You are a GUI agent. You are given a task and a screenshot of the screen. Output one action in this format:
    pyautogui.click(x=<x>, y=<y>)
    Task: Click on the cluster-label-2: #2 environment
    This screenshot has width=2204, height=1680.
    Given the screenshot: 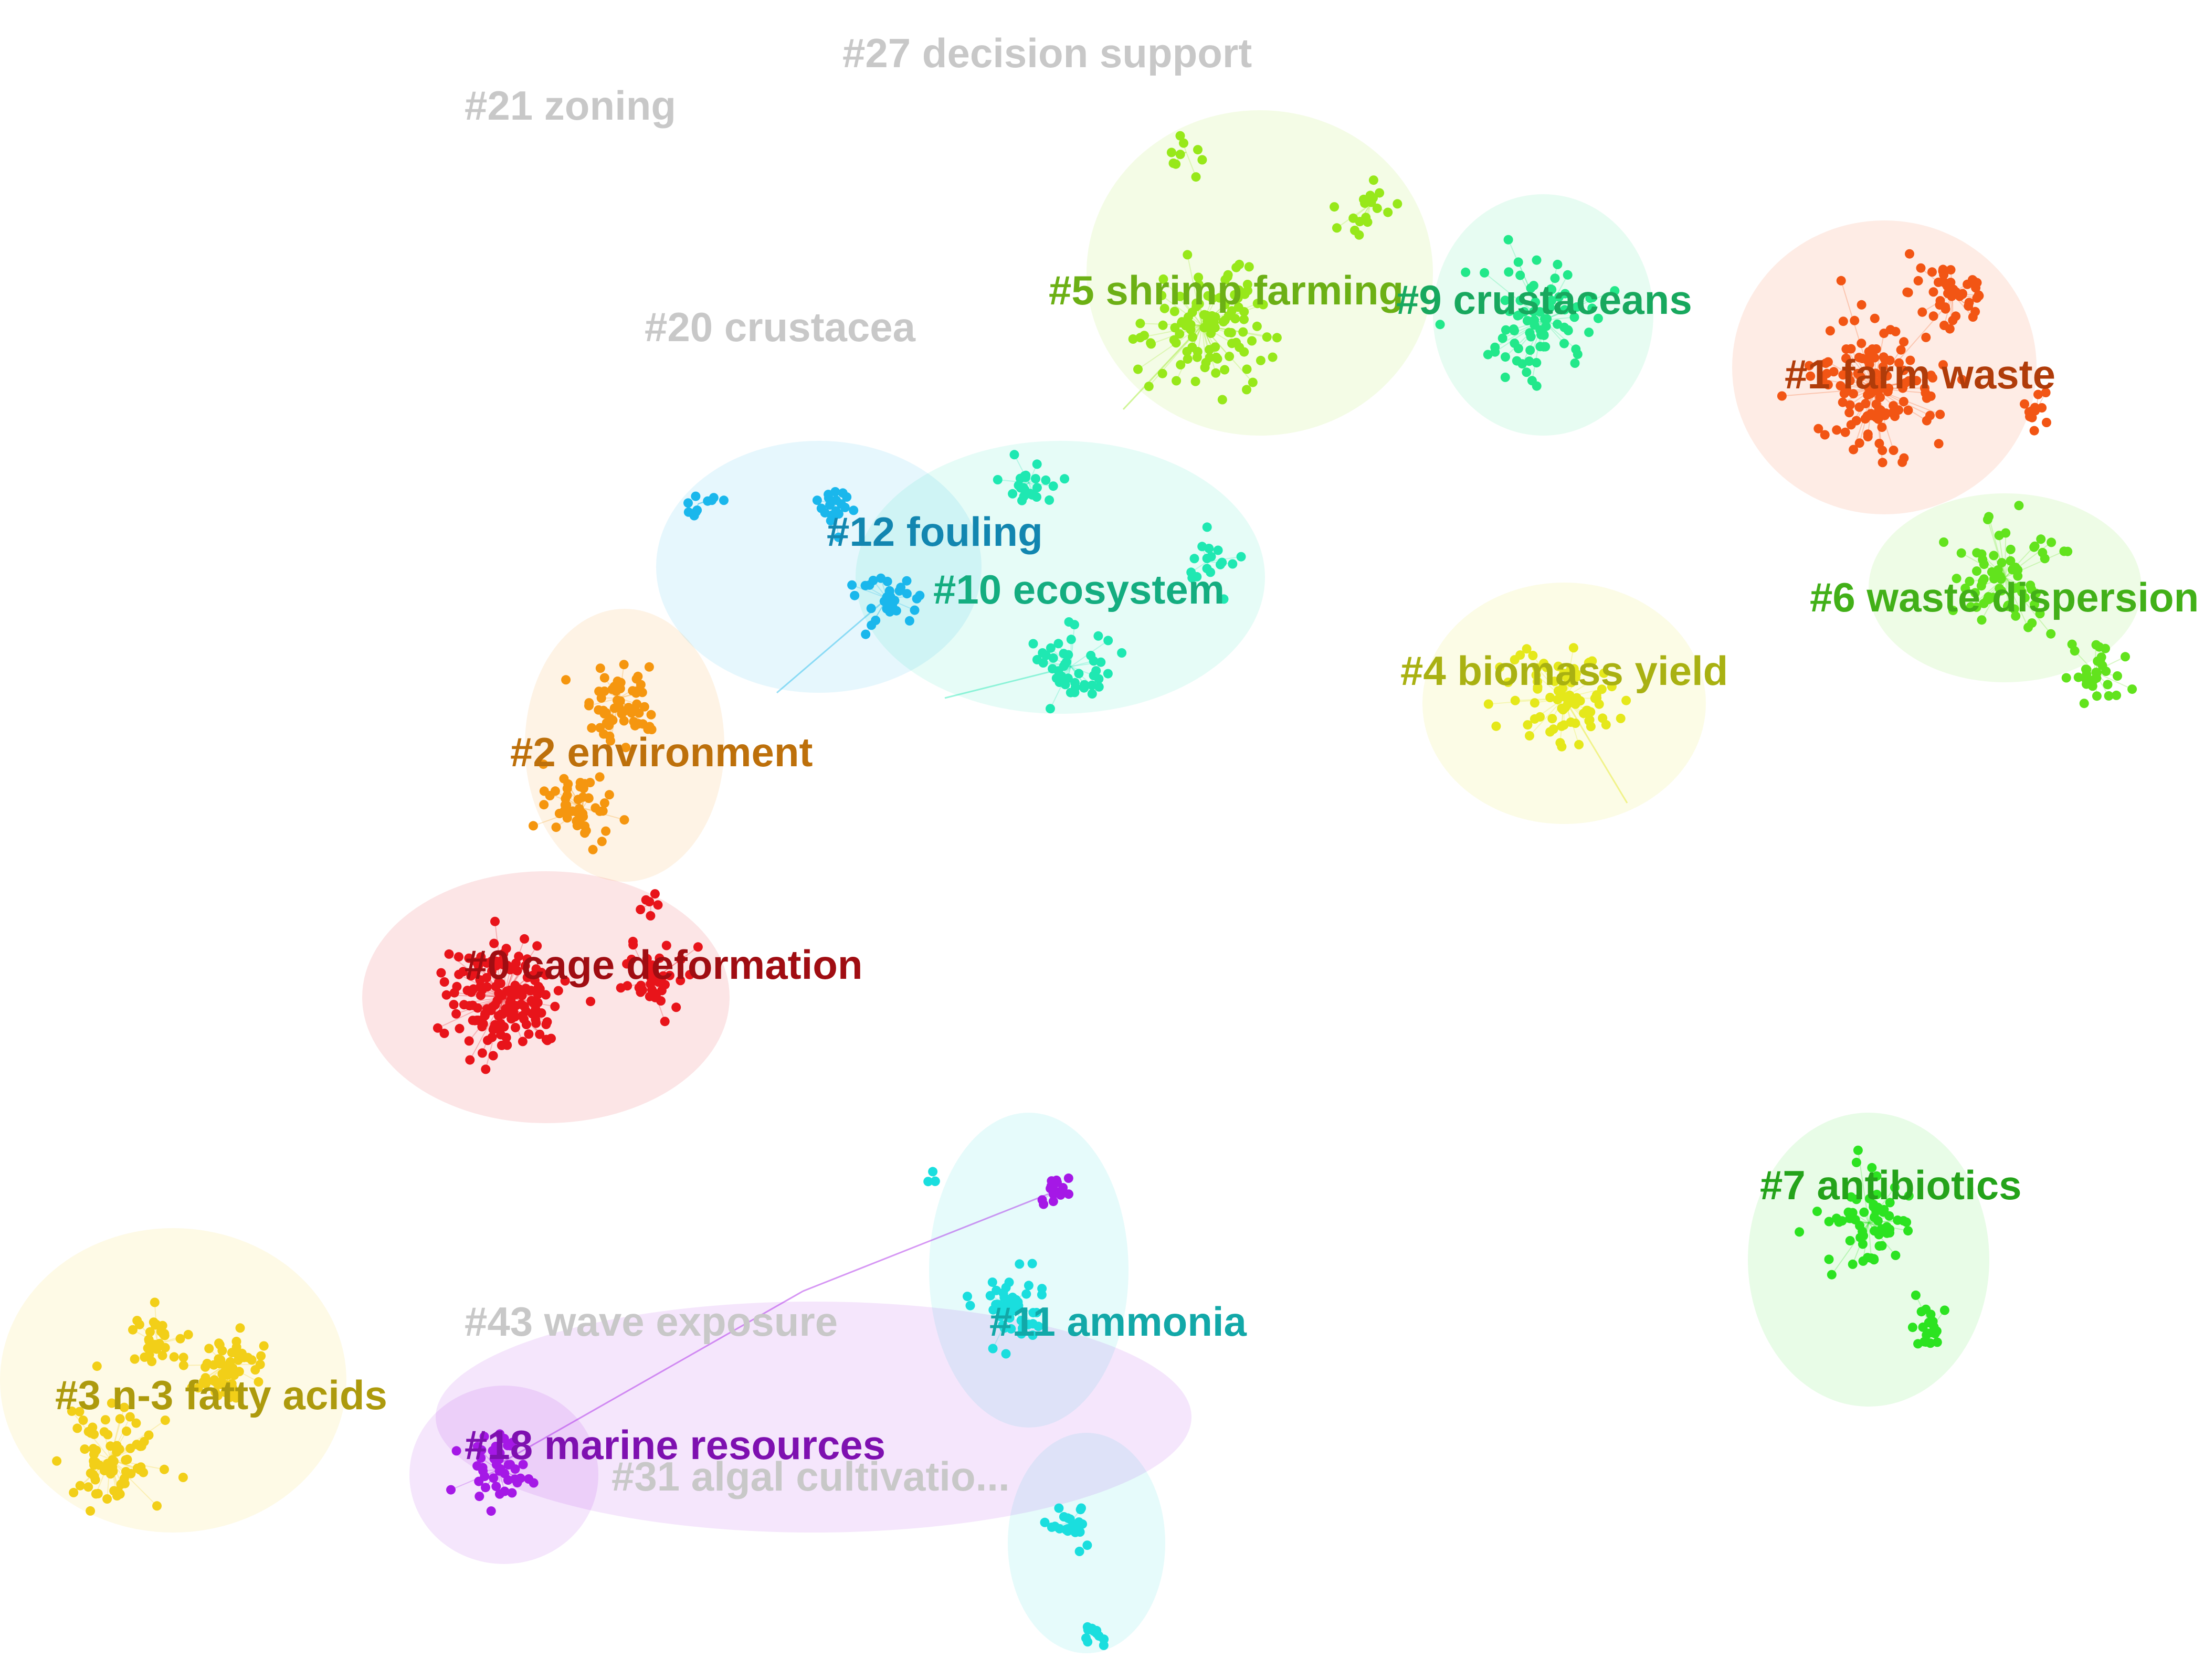 What is the action you would take?
    pyautogui.click(x=661, y=752)
    